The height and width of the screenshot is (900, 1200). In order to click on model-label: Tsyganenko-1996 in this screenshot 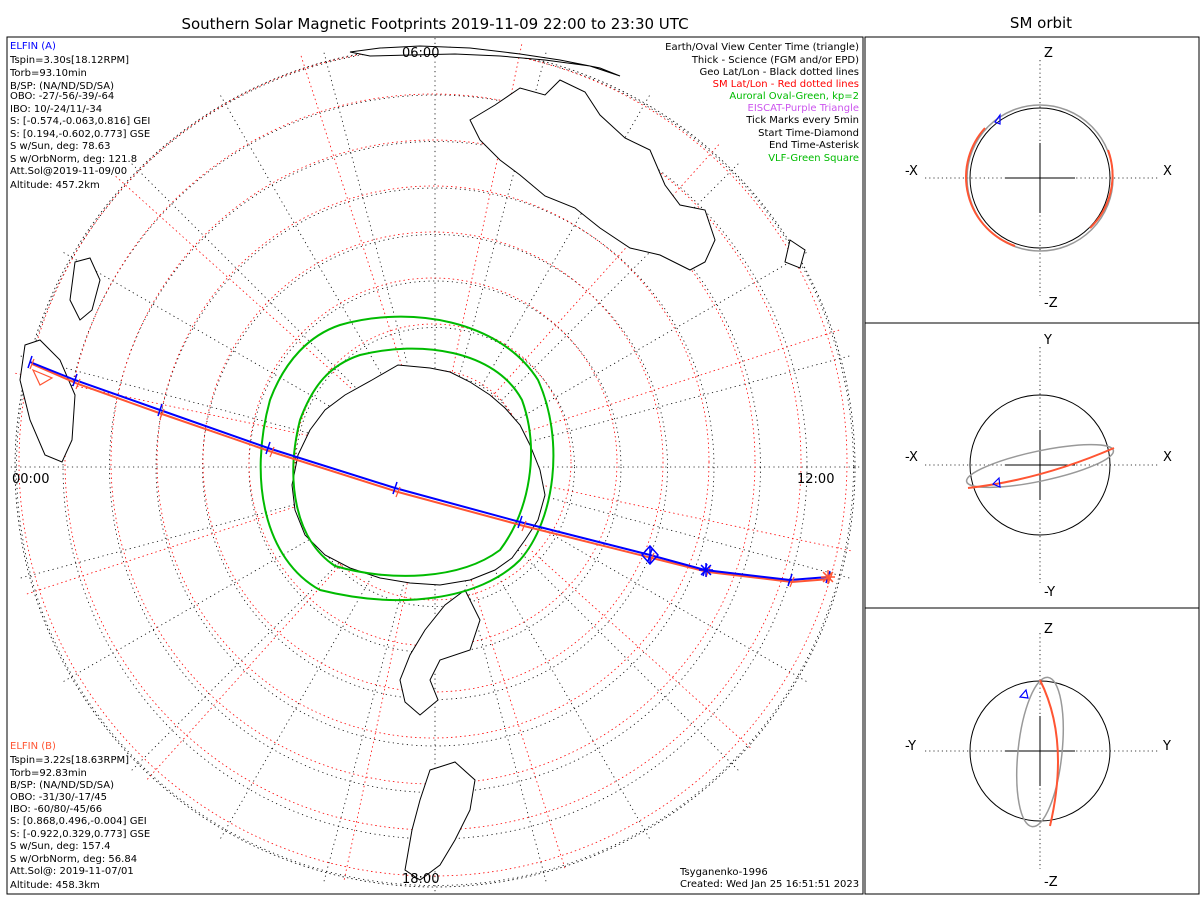, I will do `click(723, 872)`.